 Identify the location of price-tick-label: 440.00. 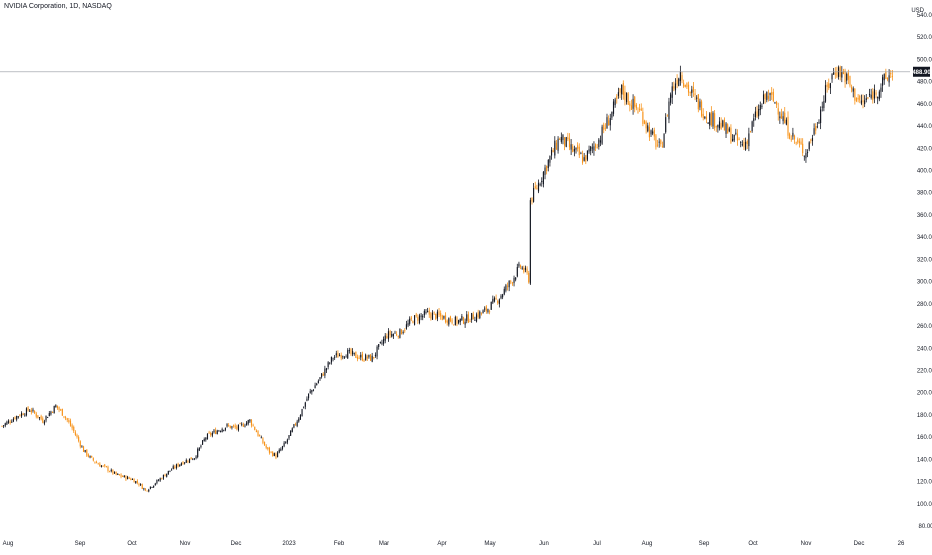
(924, 127).